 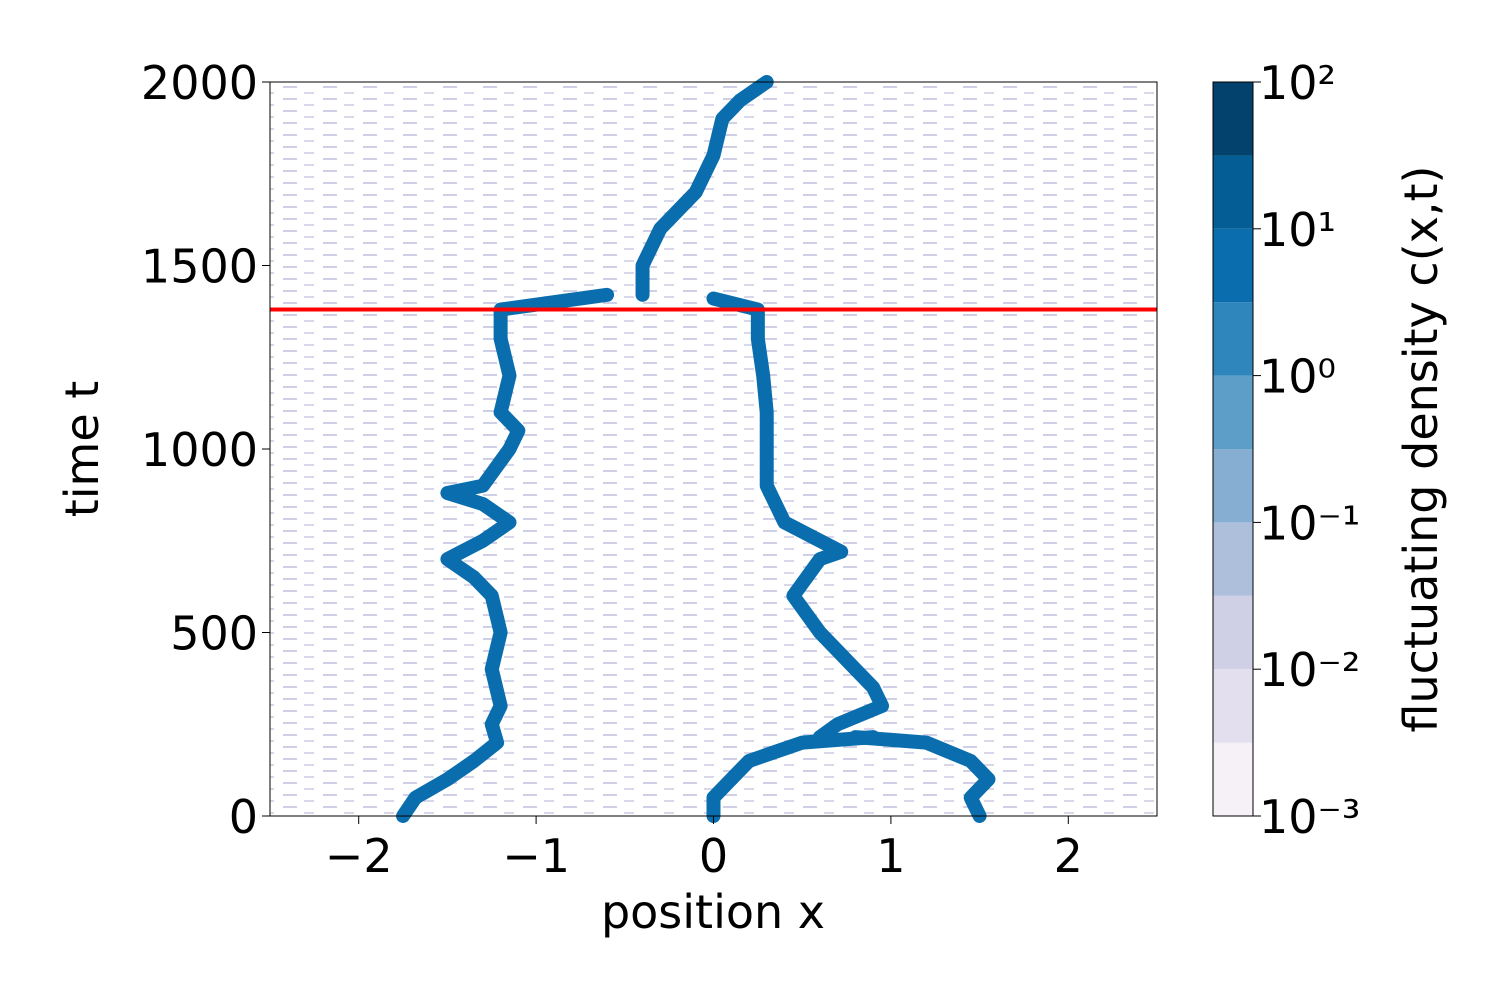 What do you see at coordinates (713, 912) in the screenshot?
I see `x-axis-label: position x` at bounding box center [713, 912].